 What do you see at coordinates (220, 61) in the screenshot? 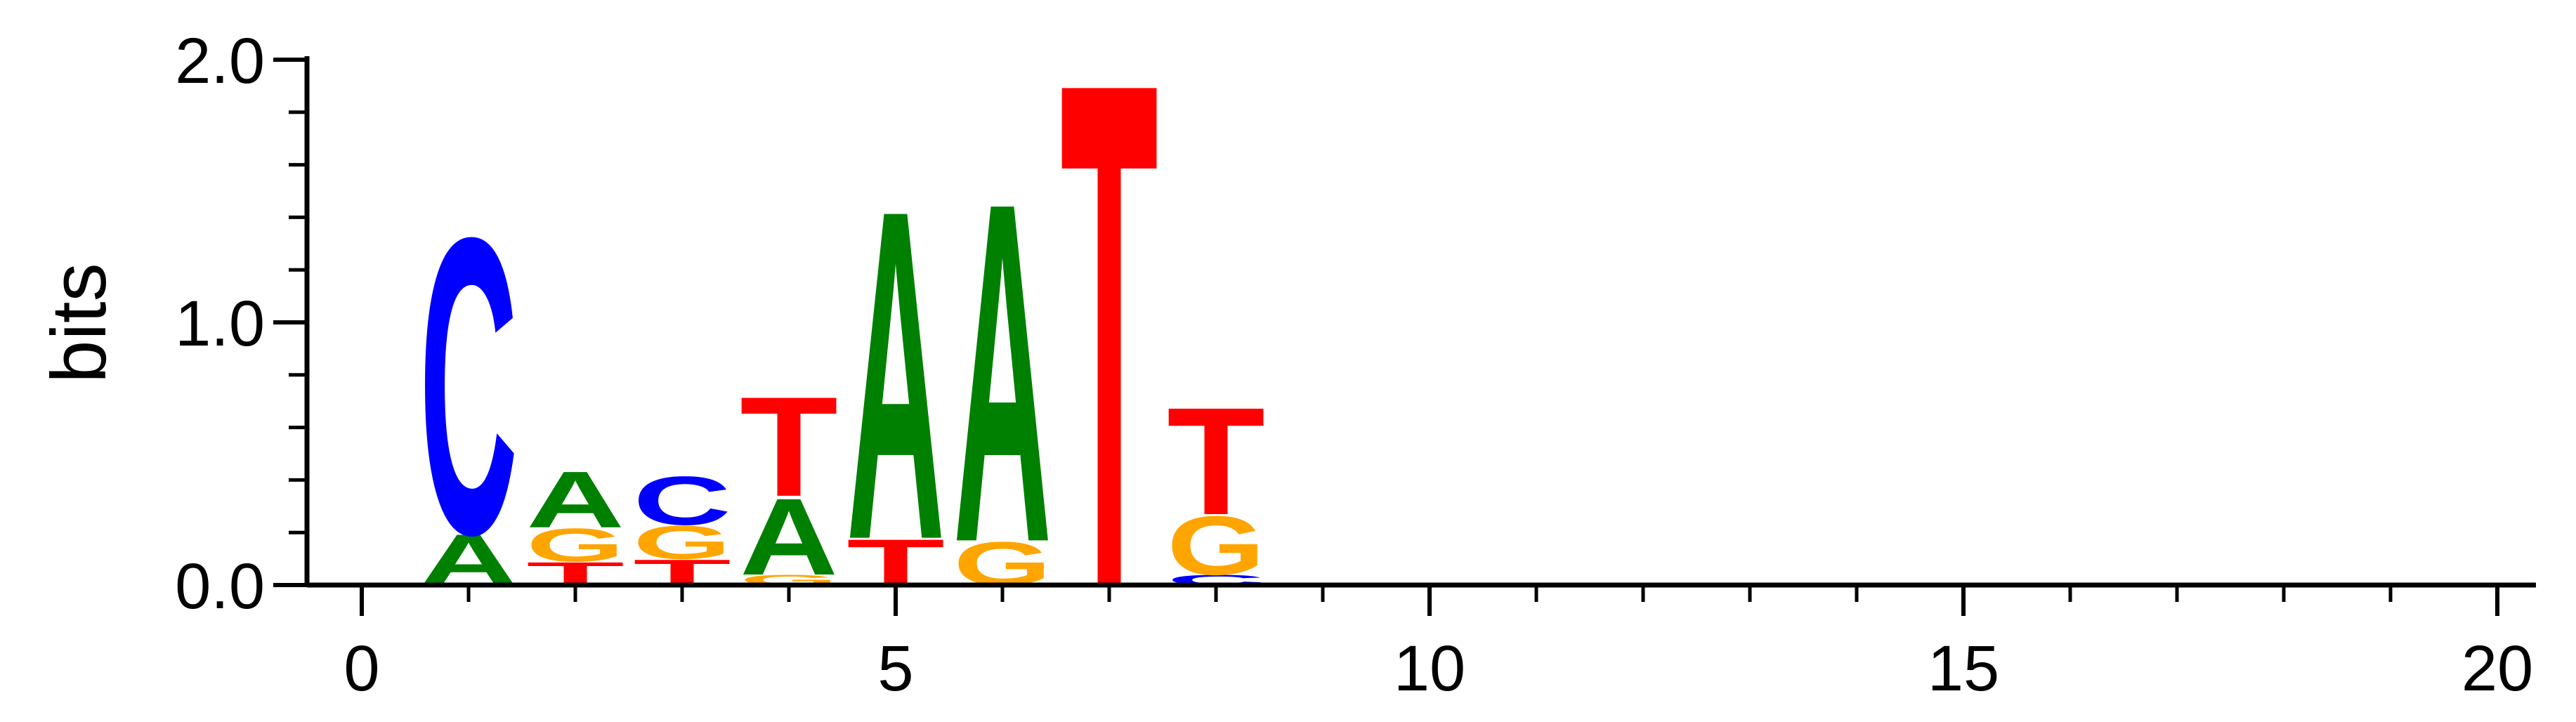
I see `y-tick-label: 2.0` at bounding box center [220, 61].